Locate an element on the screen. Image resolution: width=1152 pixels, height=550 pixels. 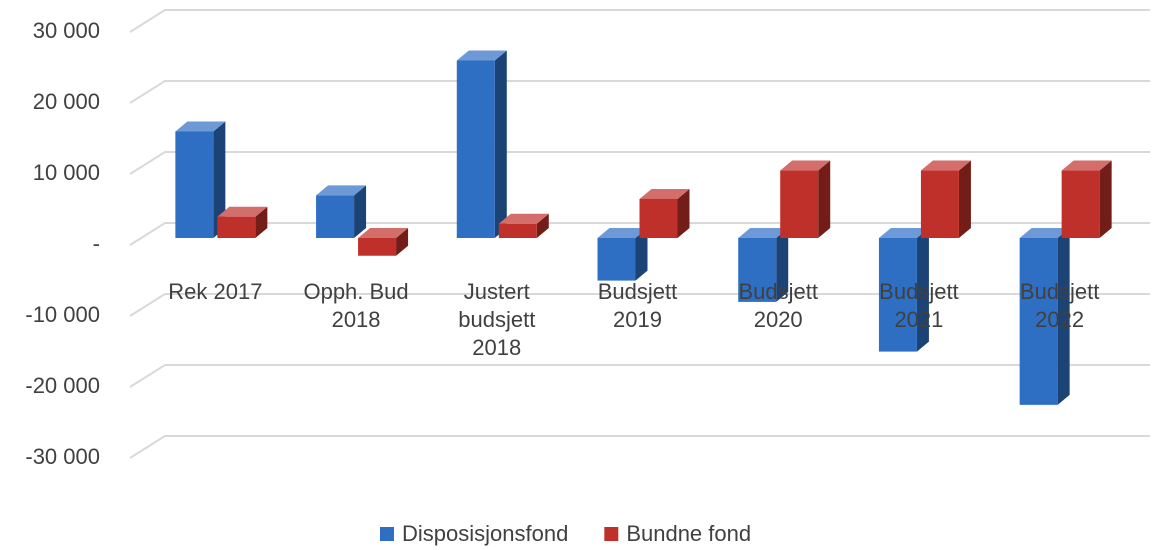
x-tick-label: Justert budsjett 2018 is located at coordinates (497, 319).